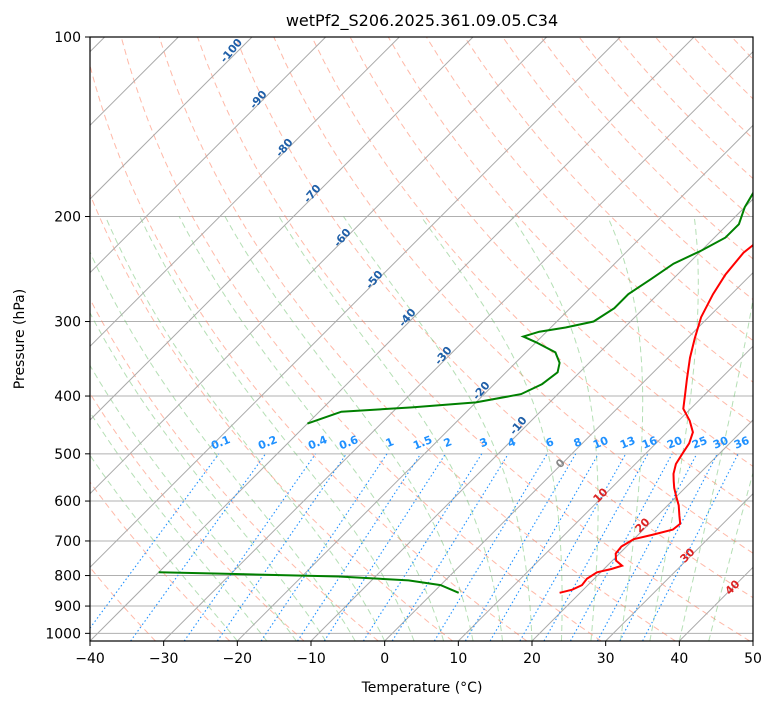  What do you see at coordinates (63, 634) in the screenshot?
I see `y-tick-label: 1000` at bounding box center [63, 634].